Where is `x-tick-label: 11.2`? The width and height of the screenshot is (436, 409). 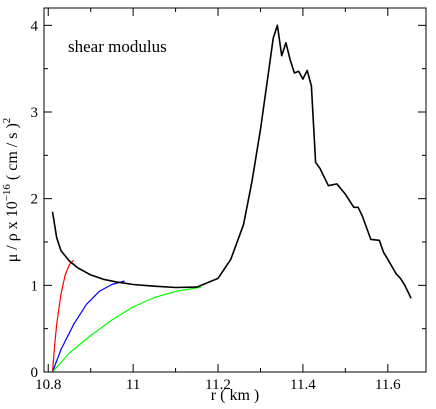 x-tick-label: 11.2 is located at coordinates (218, 385).